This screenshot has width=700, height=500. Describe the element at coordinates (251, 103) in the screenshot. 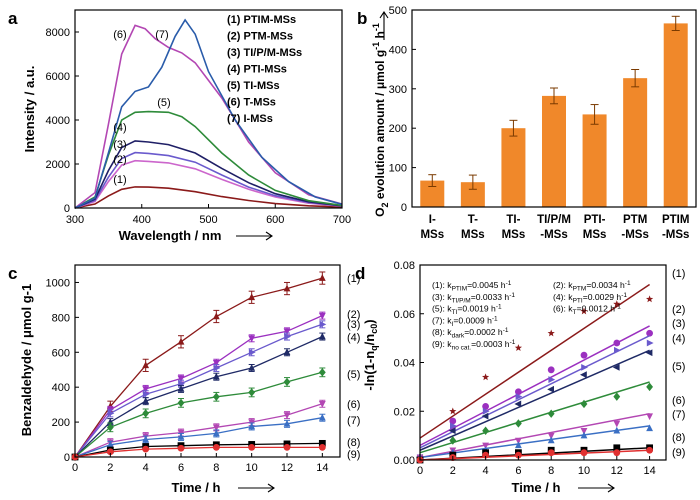

I see `legend-entry: (6) T-MSs` at that location.